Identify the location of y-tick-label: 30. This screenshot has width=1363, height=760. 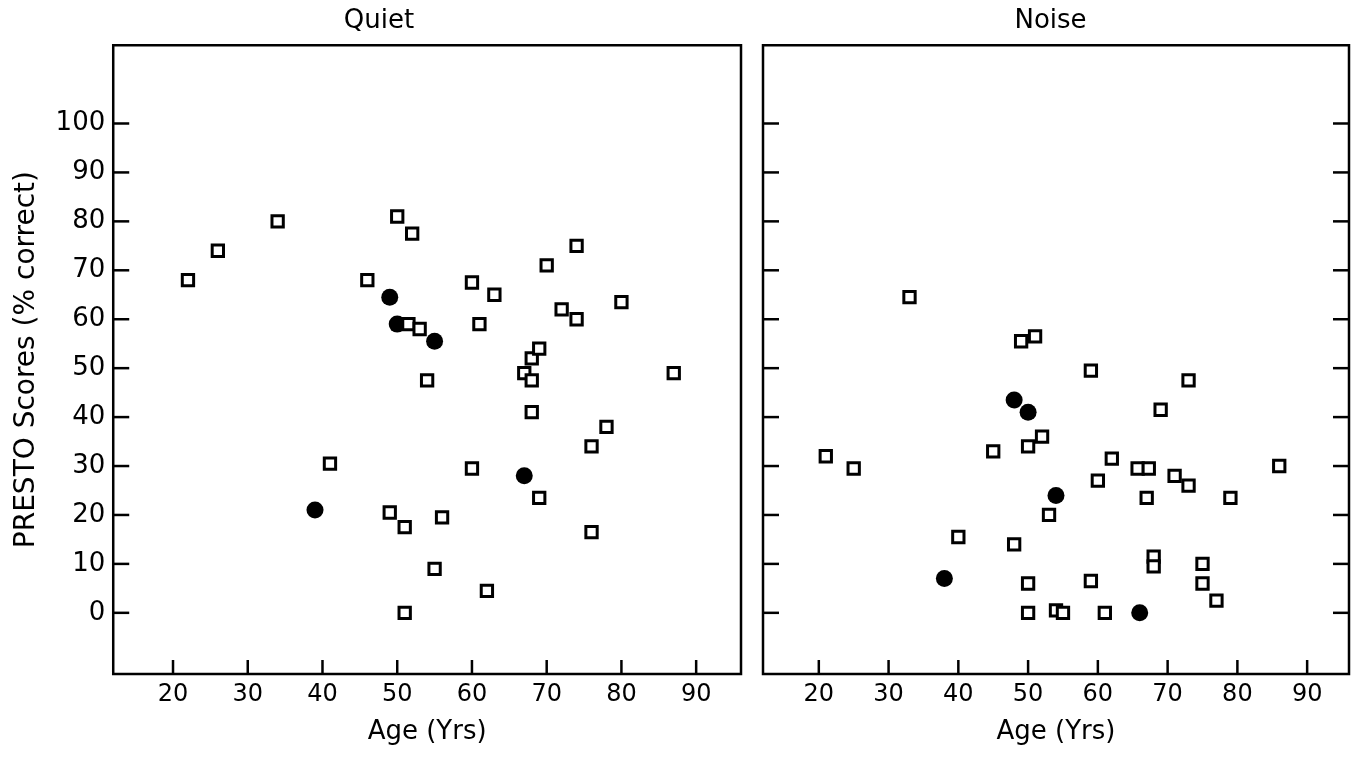
(89, 463).